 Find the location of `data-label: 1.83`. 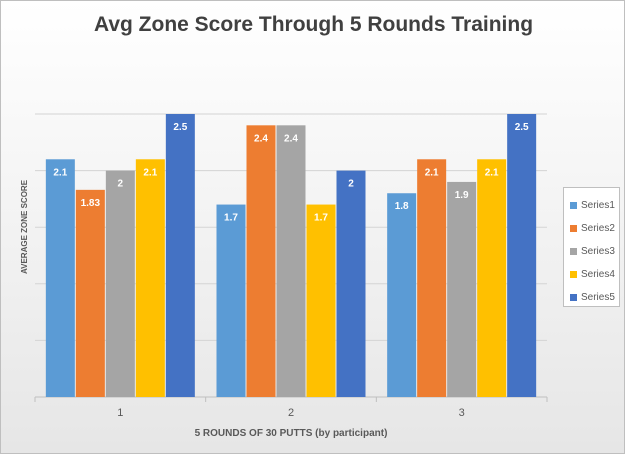

data-label: 1.83 is located at coordinates (91, 203).